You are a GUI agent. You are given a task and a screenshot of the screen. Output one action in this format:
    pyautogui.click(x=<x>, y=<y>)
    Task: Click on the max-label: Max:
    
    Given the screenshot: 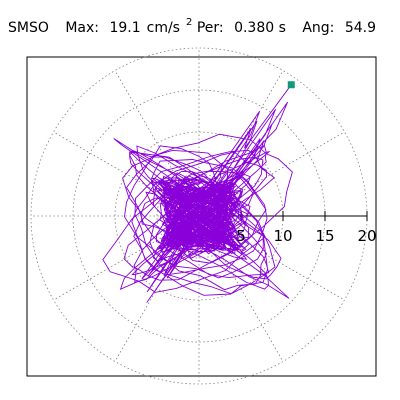 What is the action you would take?
    pyautogui.click(x=82, y=27)
    